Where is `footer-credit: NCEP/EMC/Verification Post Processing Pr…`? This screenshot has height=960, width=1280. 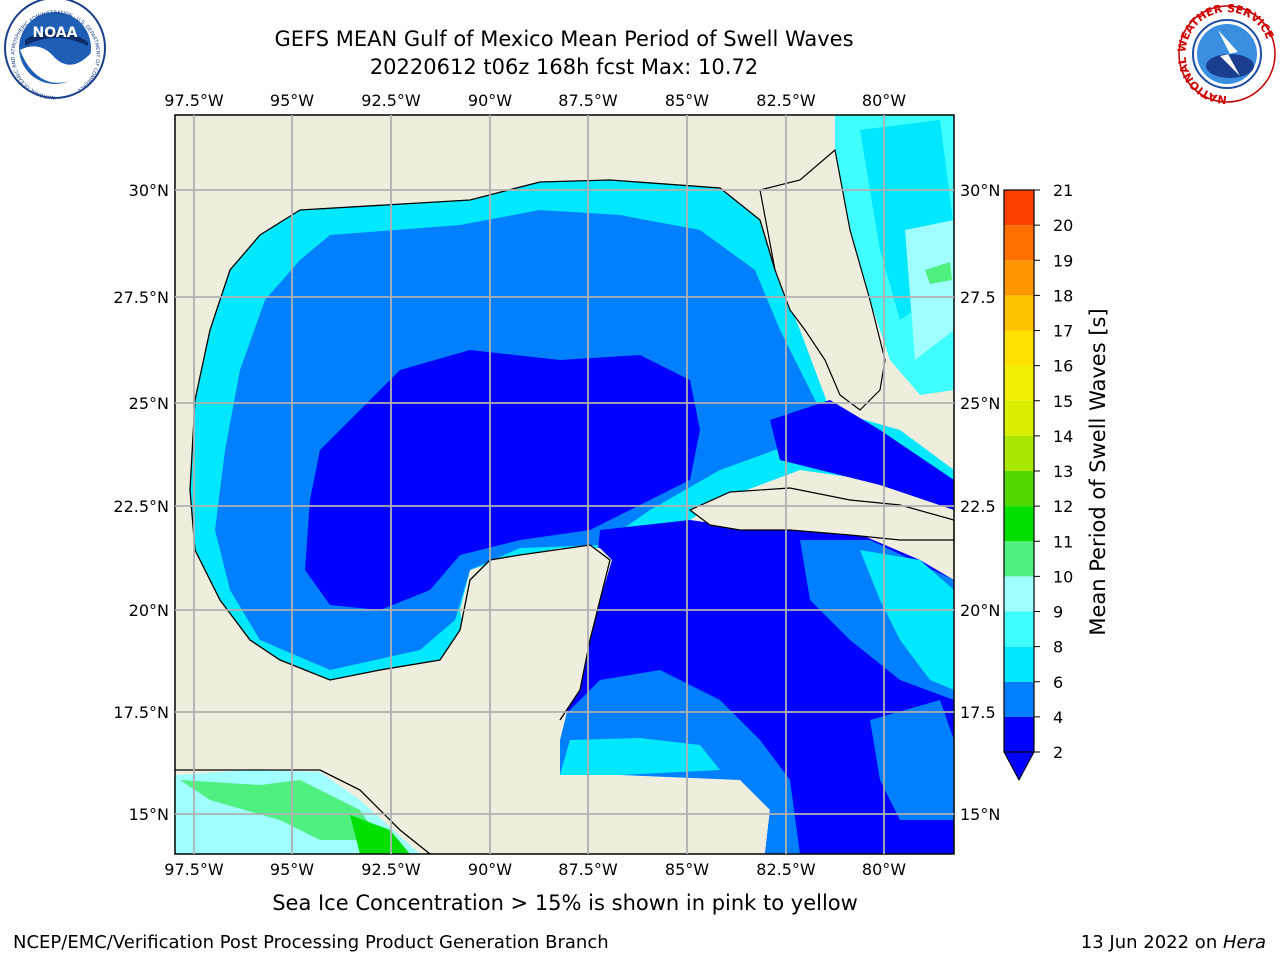
footer-credit: NCEP/EMC/Verification Post Processing Pr… is located at coordinates (311, 942).